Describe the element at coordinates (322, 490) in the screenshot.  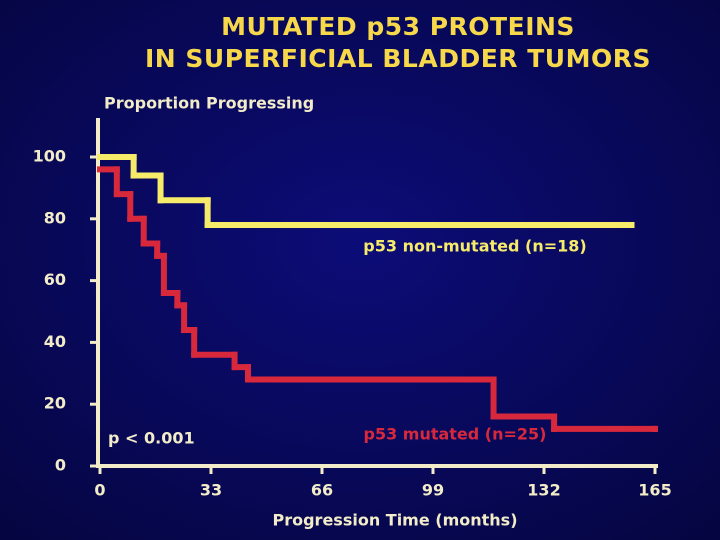
I see `x-tick-label: 66` at that location.